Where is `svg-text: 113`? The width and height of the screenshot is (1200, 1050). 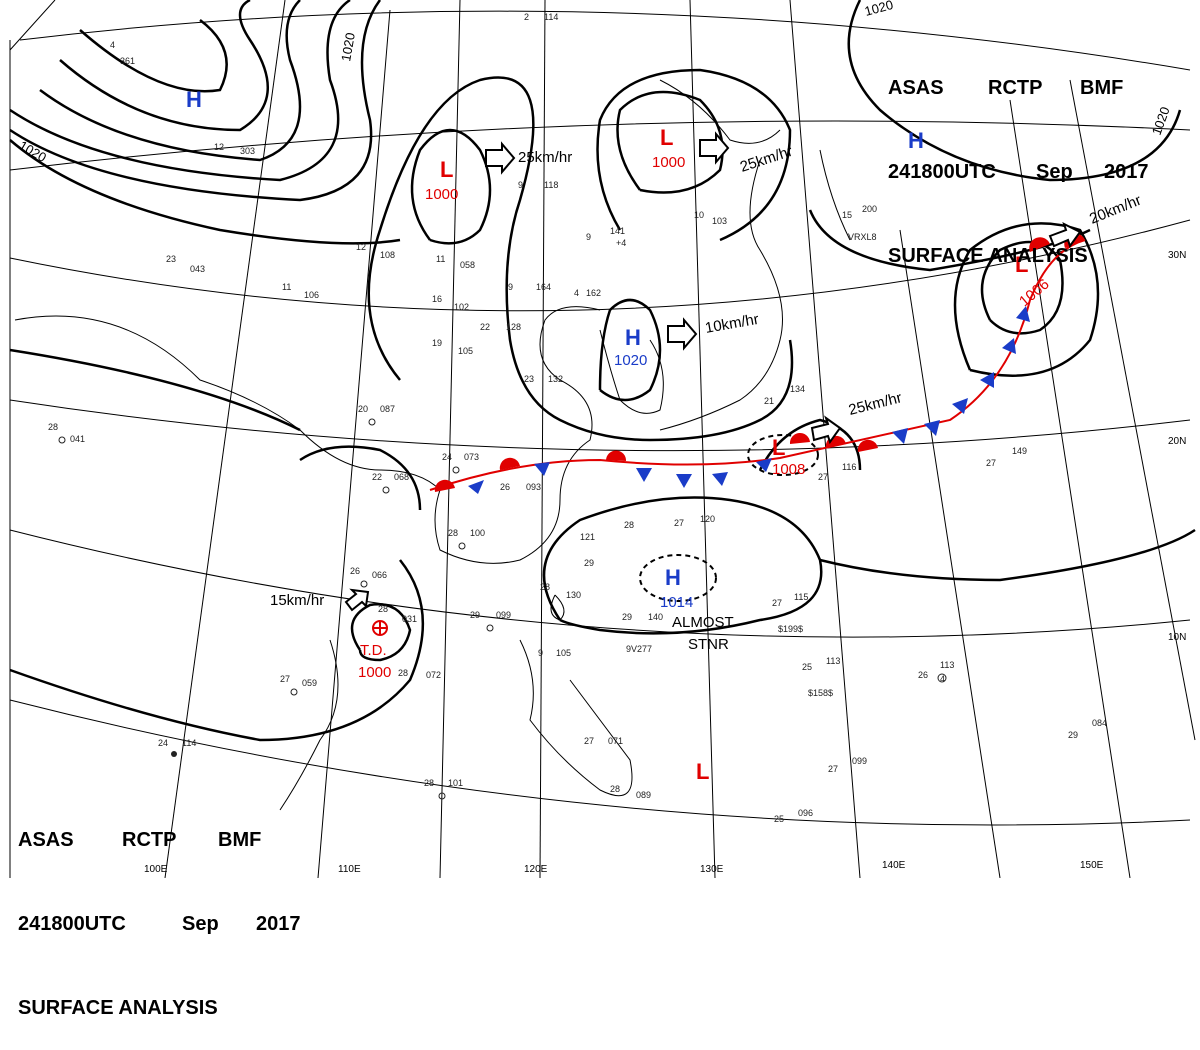 svg-text: 113 is located at coordinates (947, 665).